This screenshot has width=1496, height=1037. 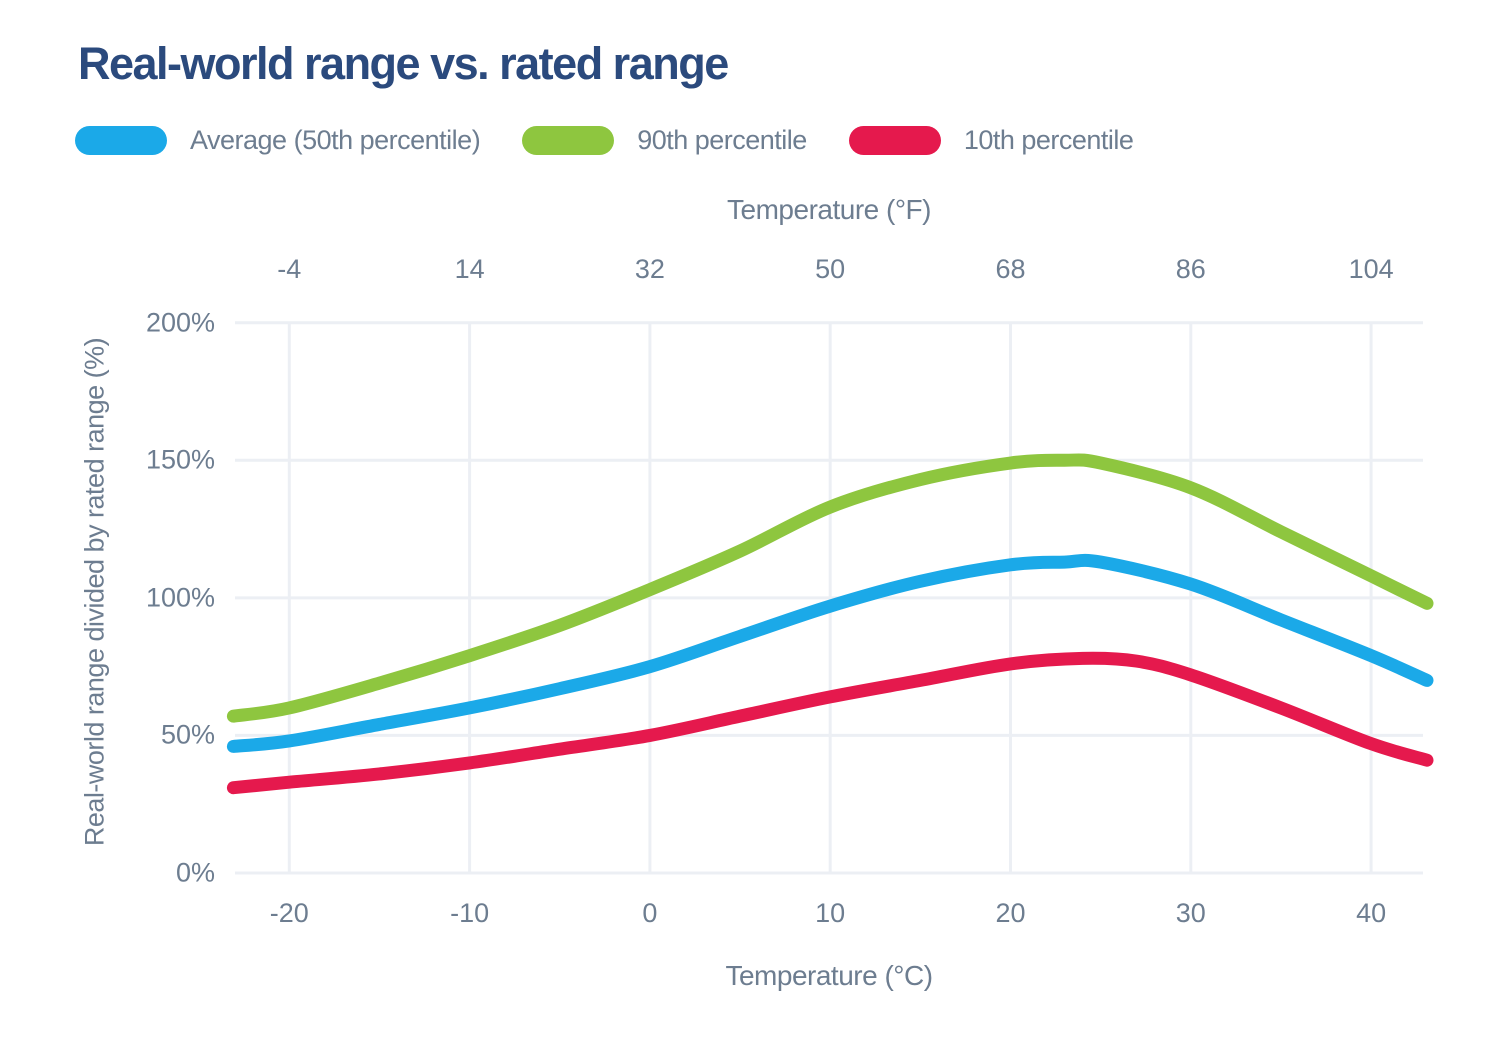 What do you see at coordinates (649, 269) in the screenshot?
I see `top-axis-tick-label: 32` at bounding box center [649, 269].